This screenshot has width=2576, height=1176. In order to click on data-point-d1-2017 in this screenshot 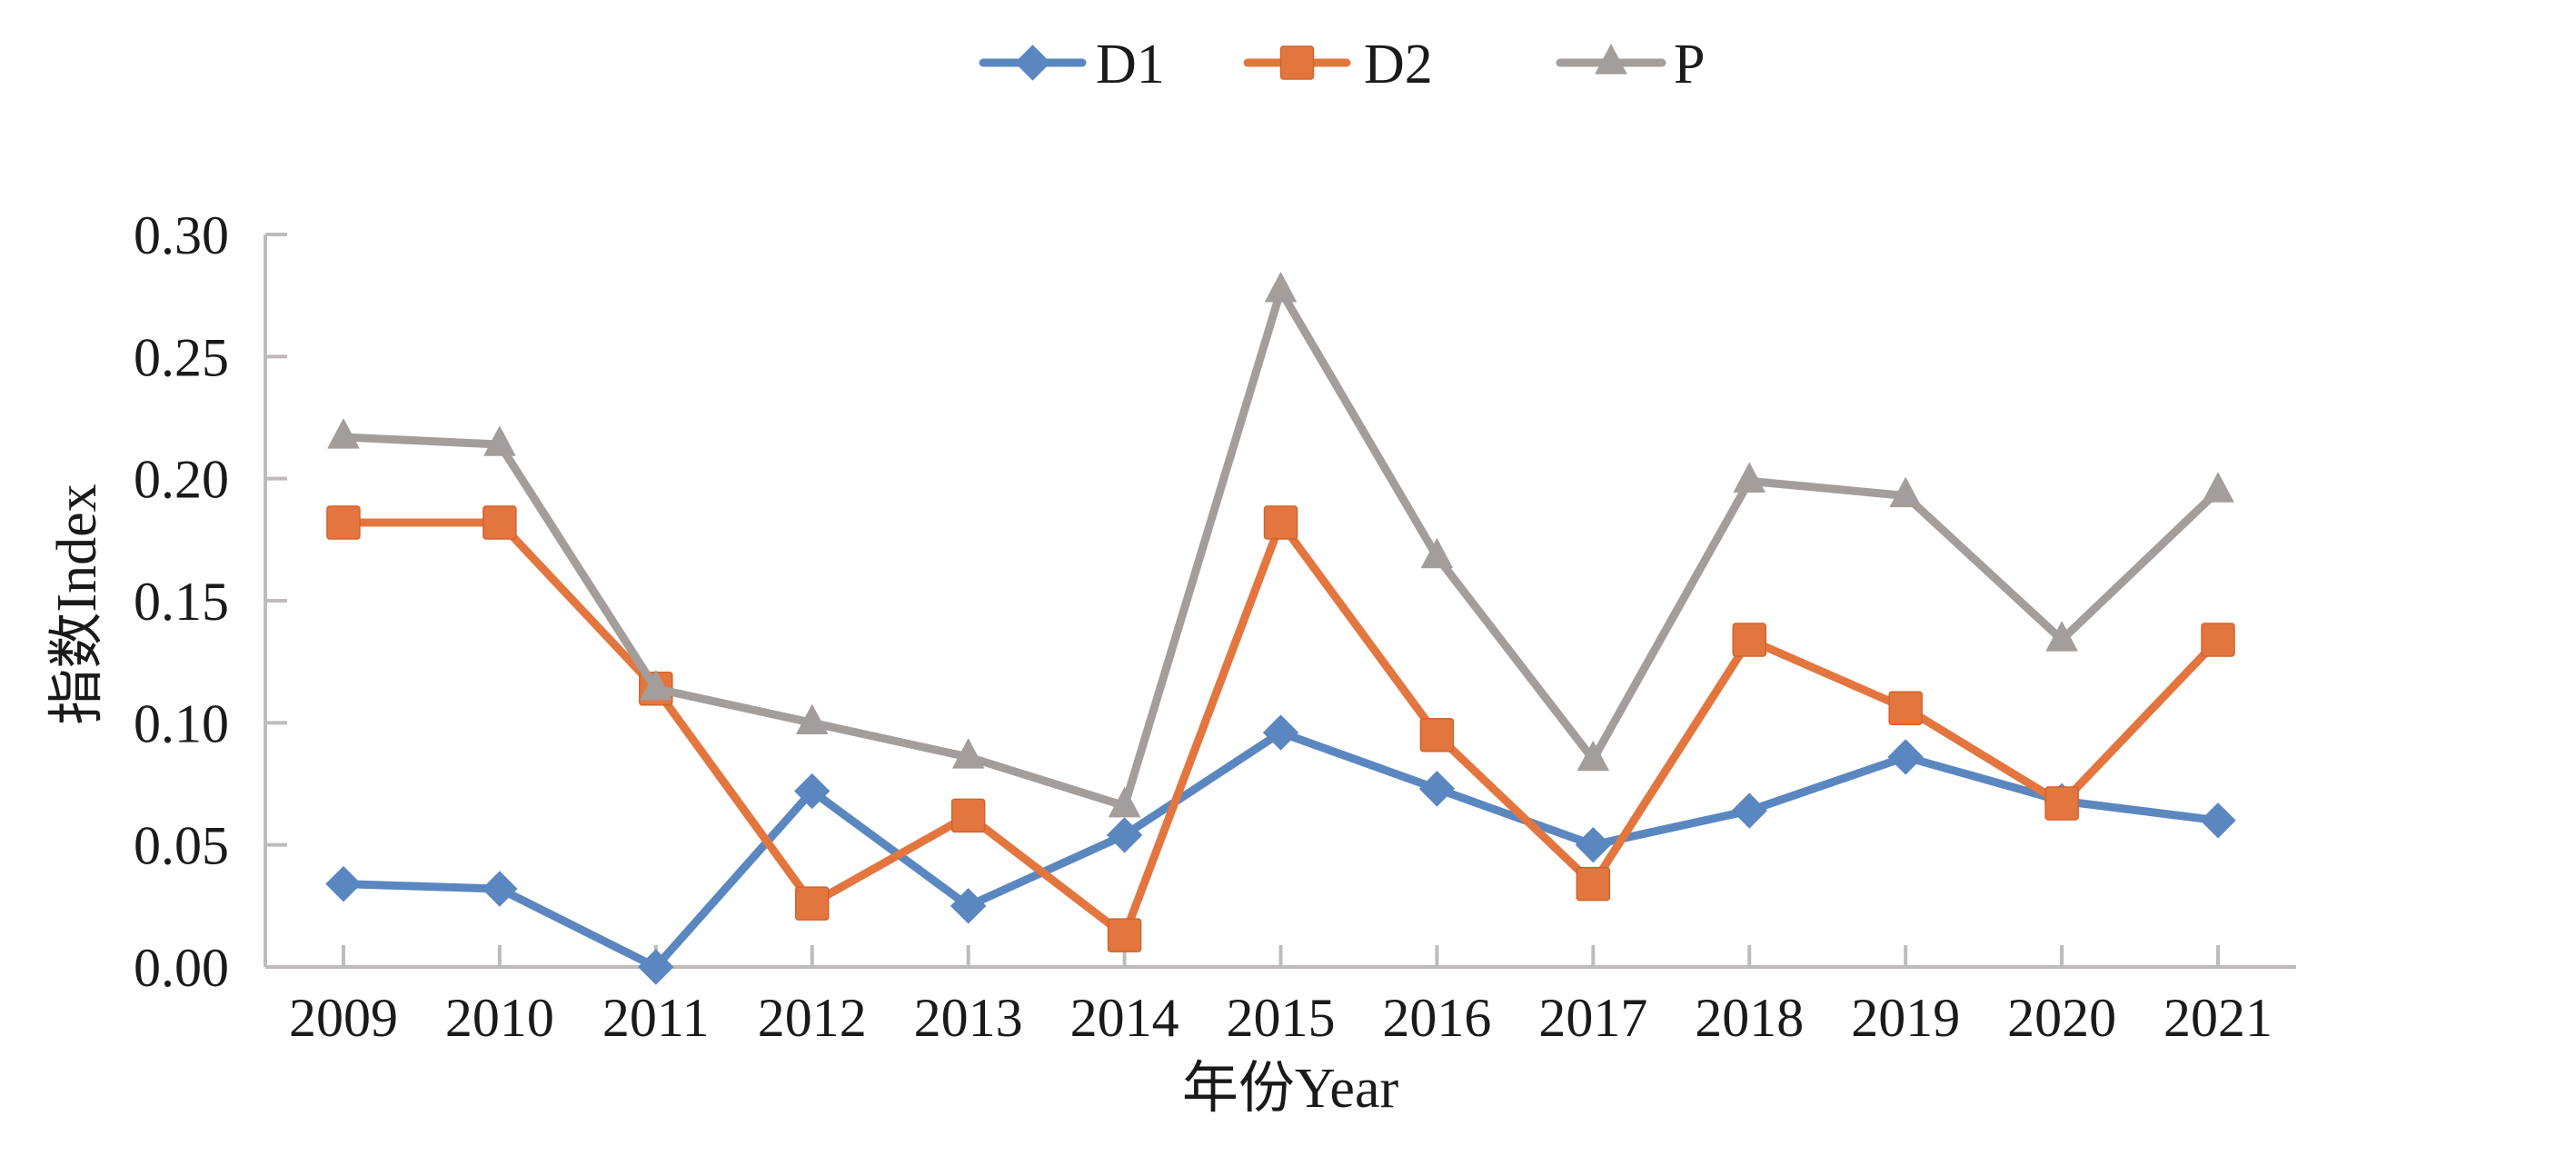, I will do `click(1593, 845)`.